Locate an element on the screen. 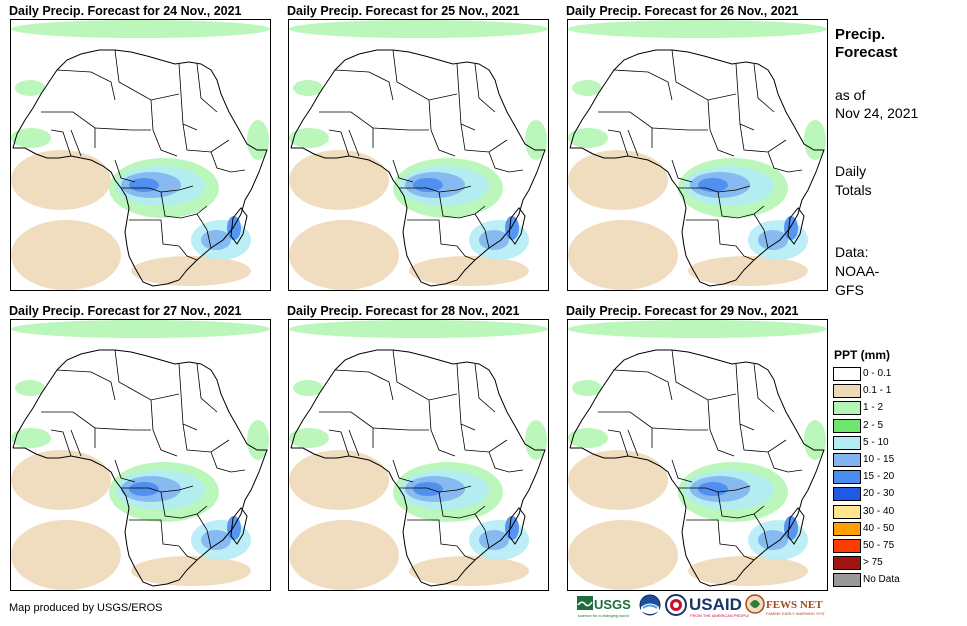  sidebar-title-line1: Precip. is located at coordinates (860, 34).